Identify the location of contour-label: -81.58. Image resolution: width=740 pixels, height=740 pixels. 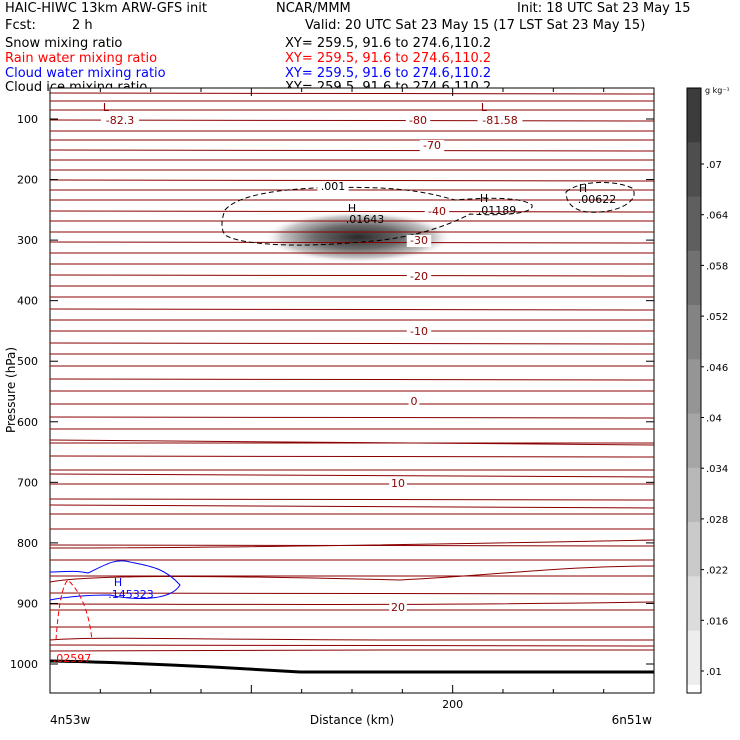
(499, 120).